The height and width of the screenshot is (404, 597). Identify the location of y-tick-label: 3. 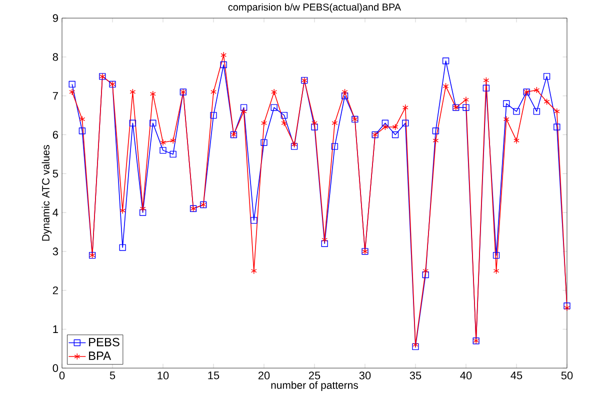
(55, 252).